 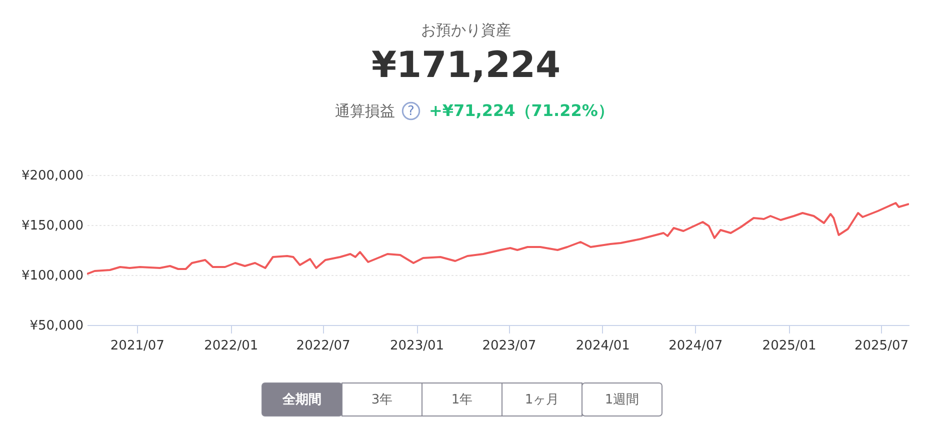 I want to click on text: 1週間, so click(x=622, y=400).